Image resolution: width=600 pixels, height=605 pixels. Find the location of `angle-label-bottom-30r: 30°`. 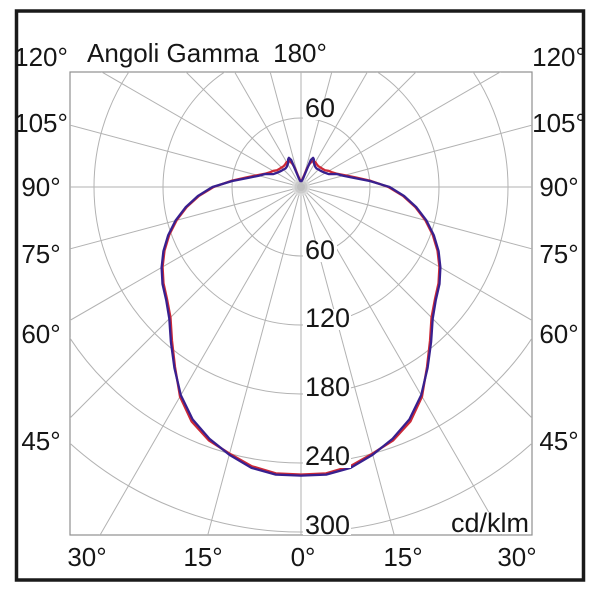

angle-label-bottom-30r: 30° is located at coordinates (516, 557).